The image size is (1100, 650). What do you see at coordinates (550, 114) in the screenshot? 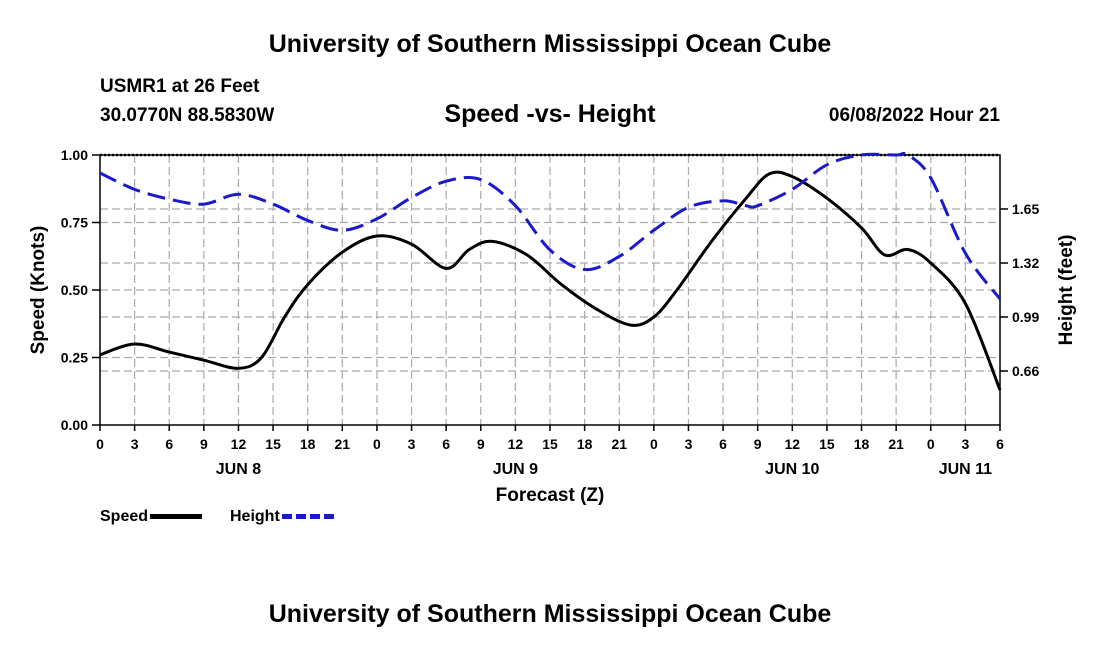
I see `chart-subtitle: Speed -vs- Height` at bounding box center [550, 114].